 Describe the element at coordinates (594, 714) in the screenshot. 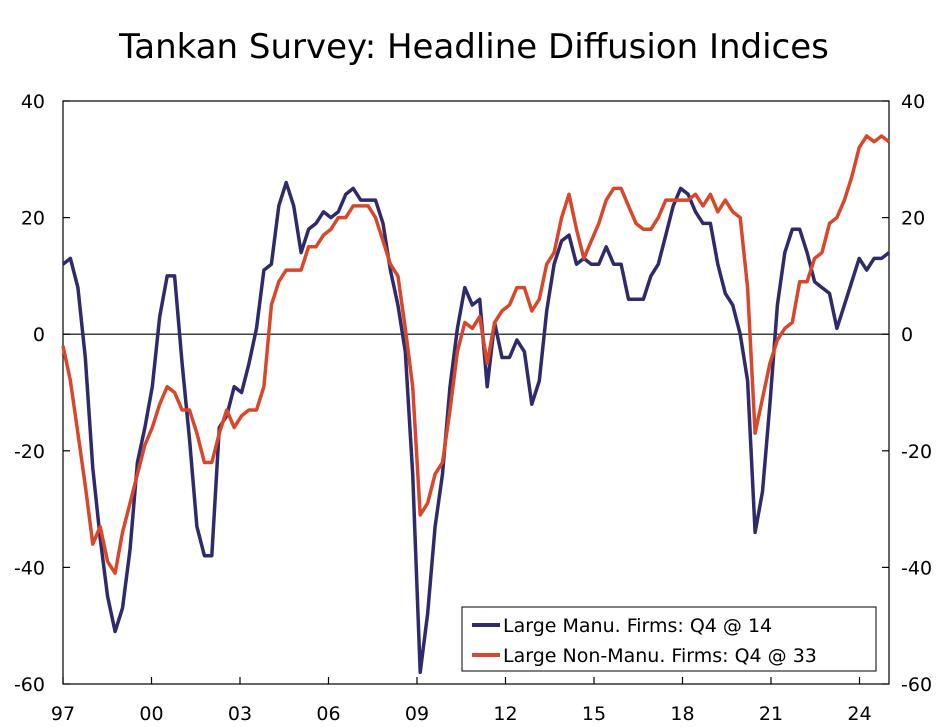

I see `x-tick-label: 15` at that location.